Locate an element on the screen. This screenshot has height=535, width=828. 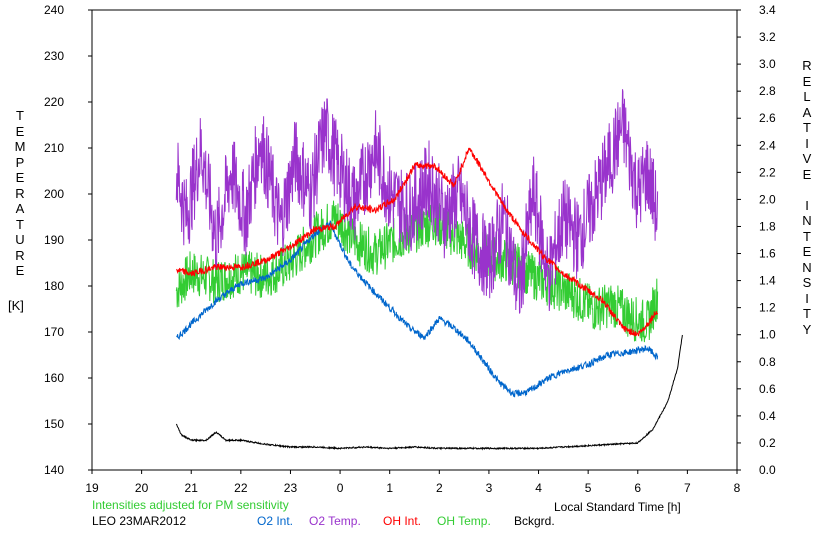
axis-title-letter: L is located at coordinates (807, 96).